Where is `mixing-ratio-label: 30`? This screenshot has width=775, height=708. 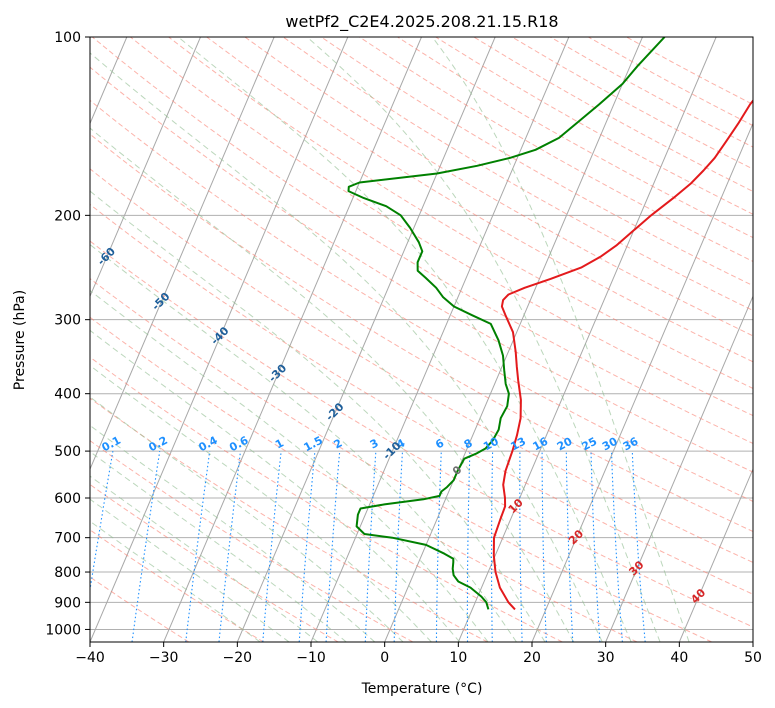 mixing-ratio-label: 30 is located at coordinates (610, 444).